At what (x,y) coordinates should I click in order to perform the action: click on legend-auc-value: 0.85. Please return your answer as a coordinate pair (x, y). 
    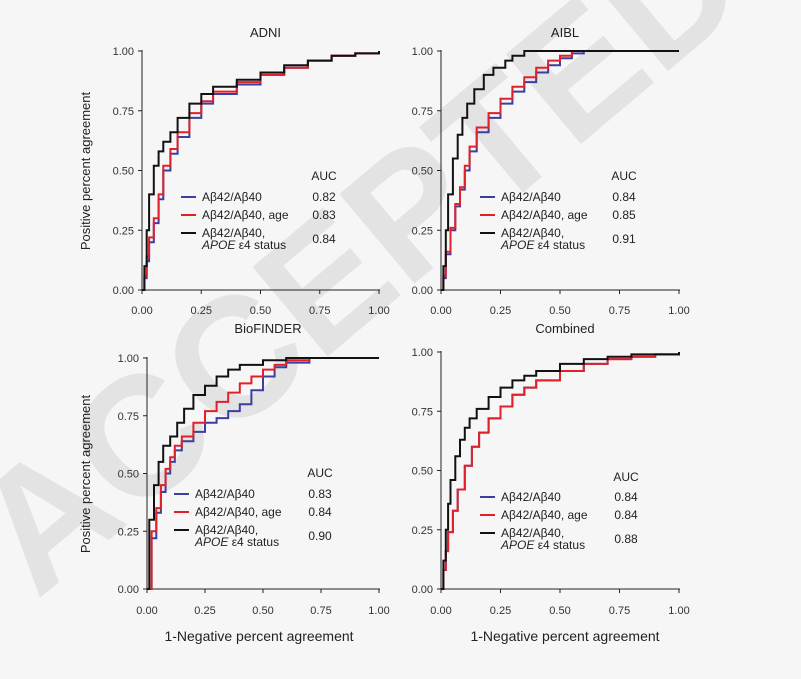
    Looking at the image, I should click on (624, 215).